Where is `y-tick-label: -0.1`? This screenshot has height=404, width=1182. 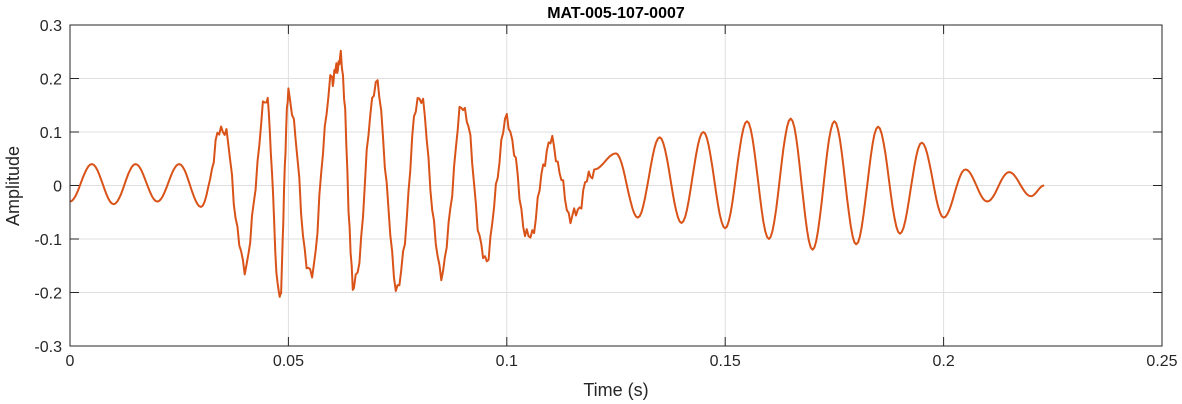 y-tick-label: -0.1 is located at coordinates (48, 240).